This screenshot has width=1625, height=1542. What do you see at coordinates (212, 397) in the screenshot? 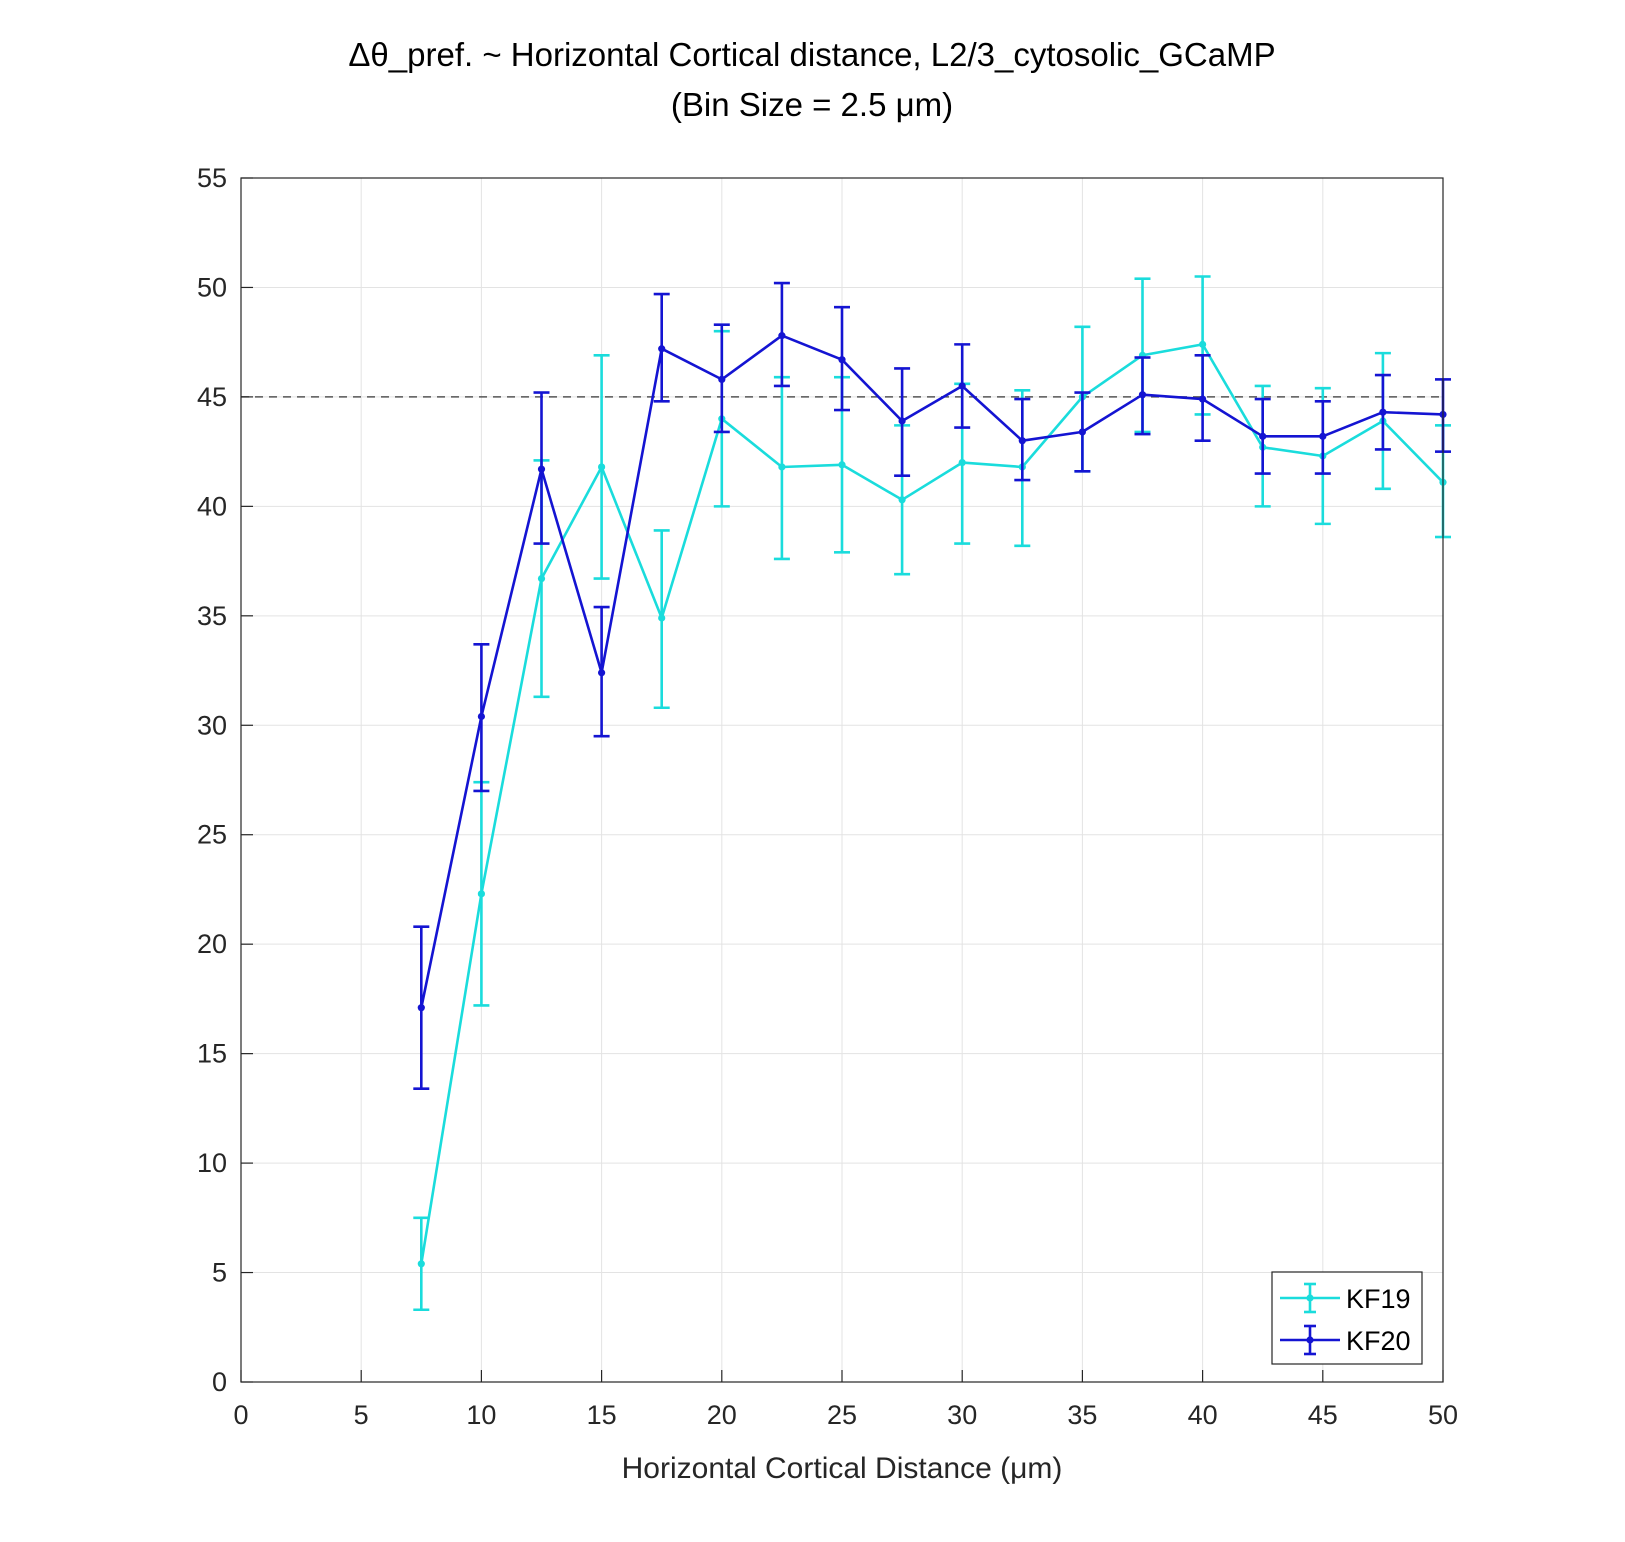
I see `y-tick-label-9: 45` at bounding box center [212, 397].